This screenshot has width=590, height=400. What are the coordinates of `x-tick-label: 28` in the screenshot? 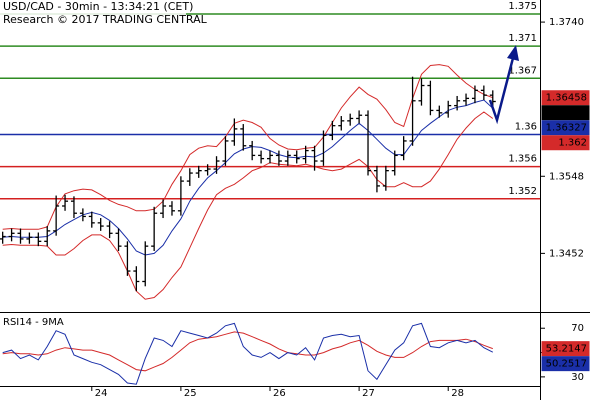 It's located at (457, 393).